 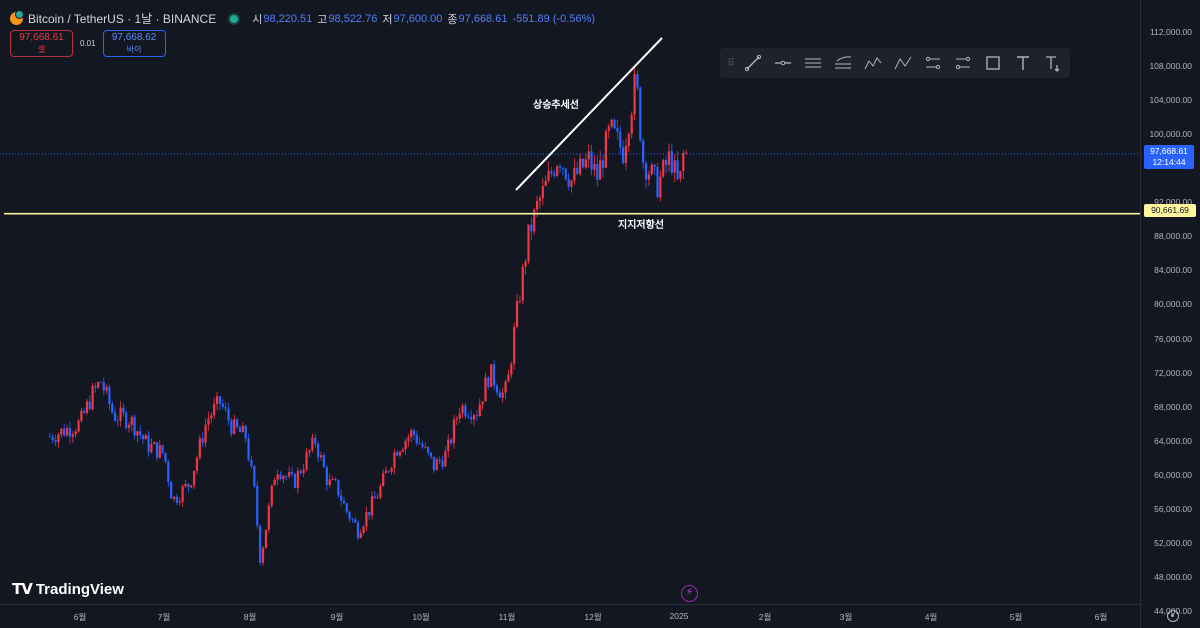 I want to click on xabcd-pattern-icon, so click(x=873, y=63).